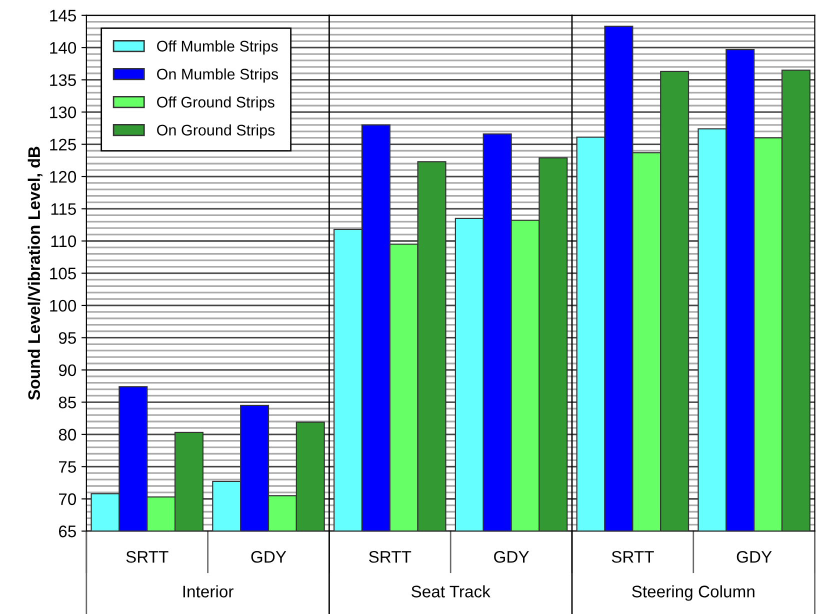  What do you see at coordinates (67, 499) in the screenshot?
I see `y-tick-label: 70` at bounding box center [67, 499].